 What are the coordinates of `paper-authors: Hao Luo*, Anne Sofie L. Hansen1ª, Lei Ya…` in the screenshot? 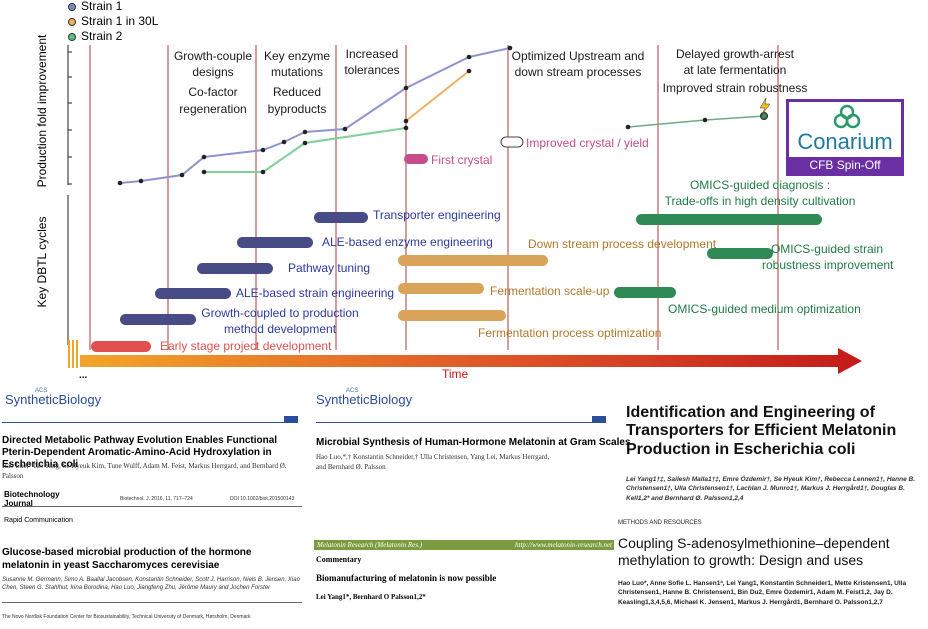 It's located at (762, 593).